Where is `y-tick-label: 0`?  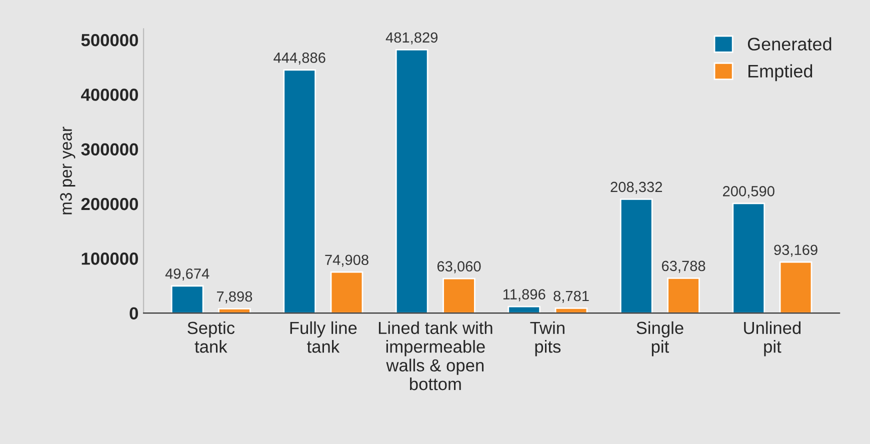 y-tick-label: 0 is located at coordinates (134, 313).